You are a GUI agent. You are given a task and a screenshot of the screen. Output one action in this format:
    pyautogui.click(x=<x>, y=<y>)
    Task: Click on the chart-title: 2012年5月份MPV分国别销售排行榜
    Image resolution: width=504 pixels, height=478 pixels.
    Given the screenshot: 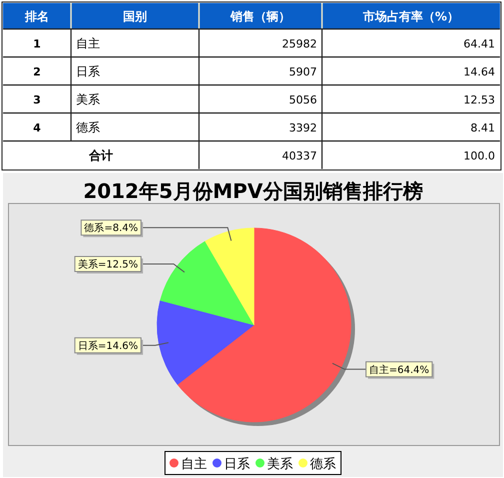 What is the action you would take?
    pyautogui.click(x=253, y=191)
    